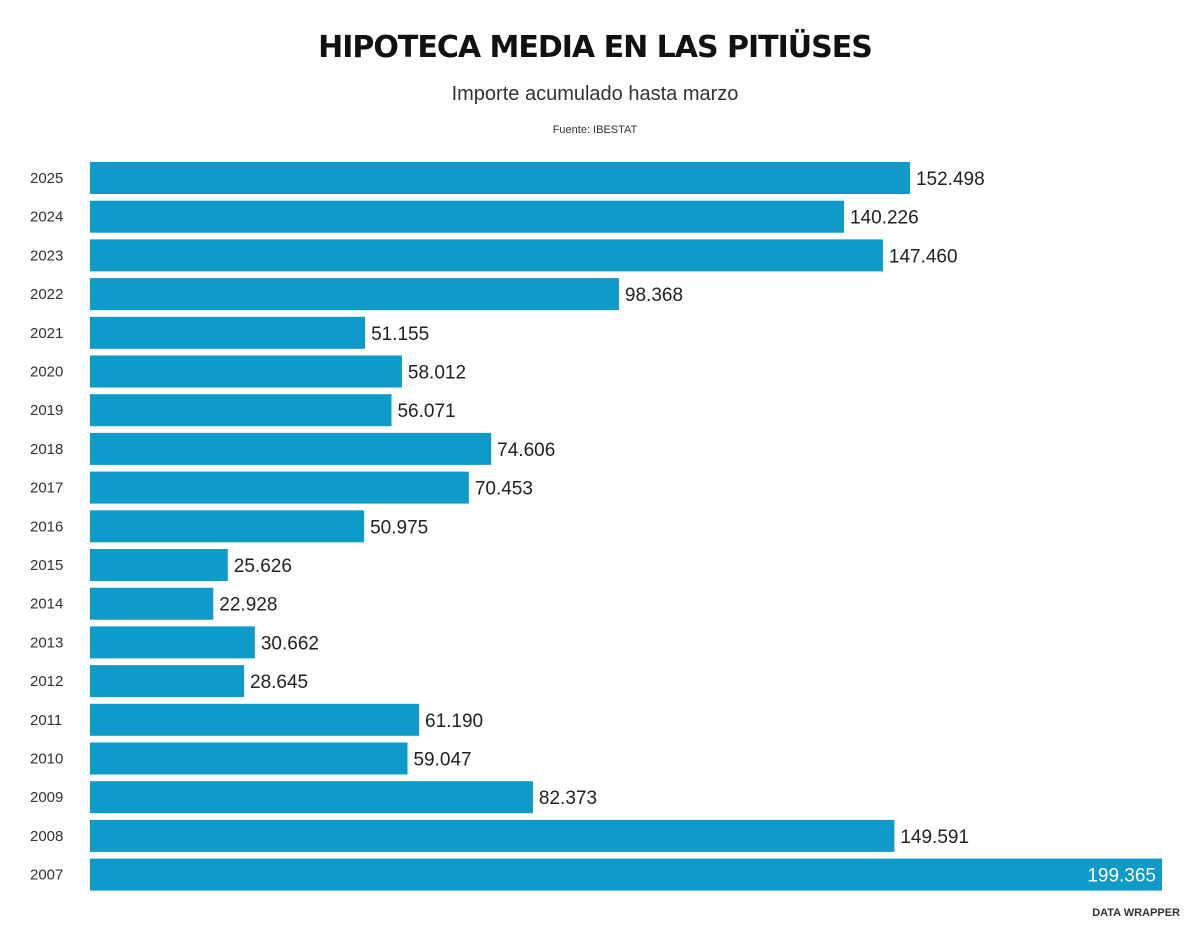 This screenshot has height=950, width=1200. I want to click on value-label: 82.373, so click(568, 798).